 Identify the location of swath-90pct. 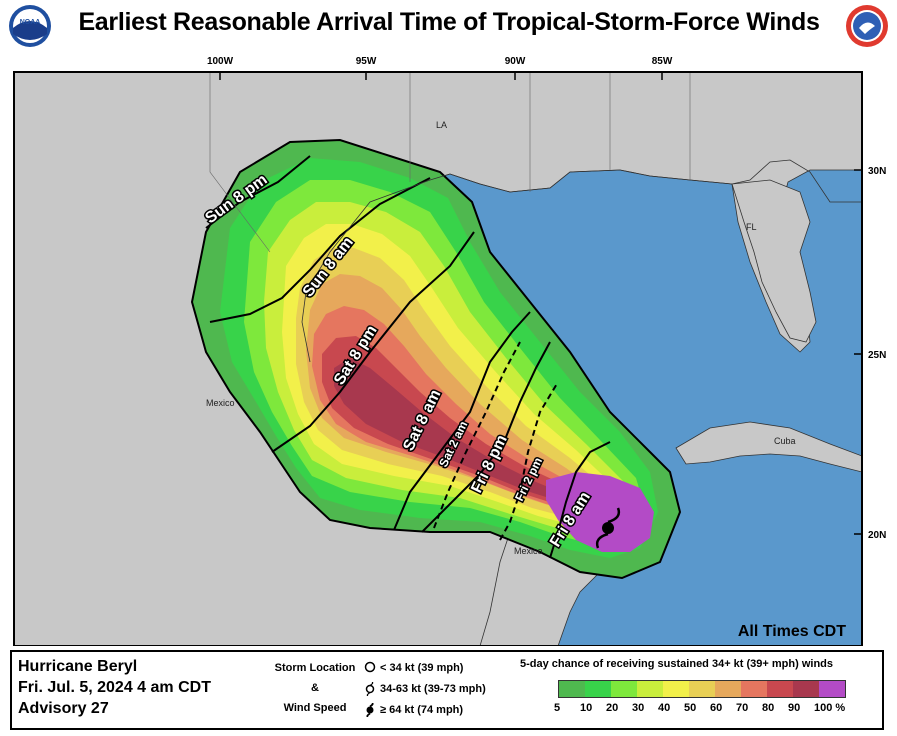
(452, 430).